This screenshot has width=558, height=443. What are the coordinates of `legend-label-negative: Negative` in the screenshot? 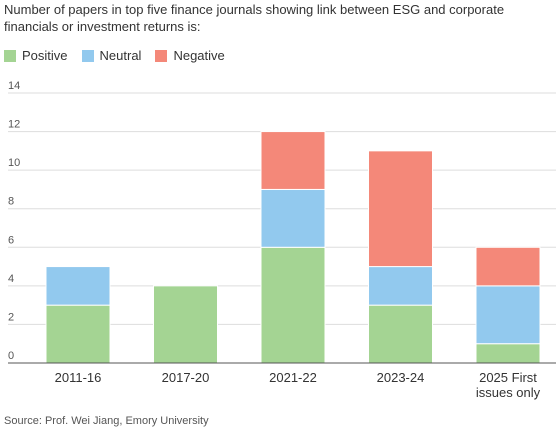 It's located at (199, 55).